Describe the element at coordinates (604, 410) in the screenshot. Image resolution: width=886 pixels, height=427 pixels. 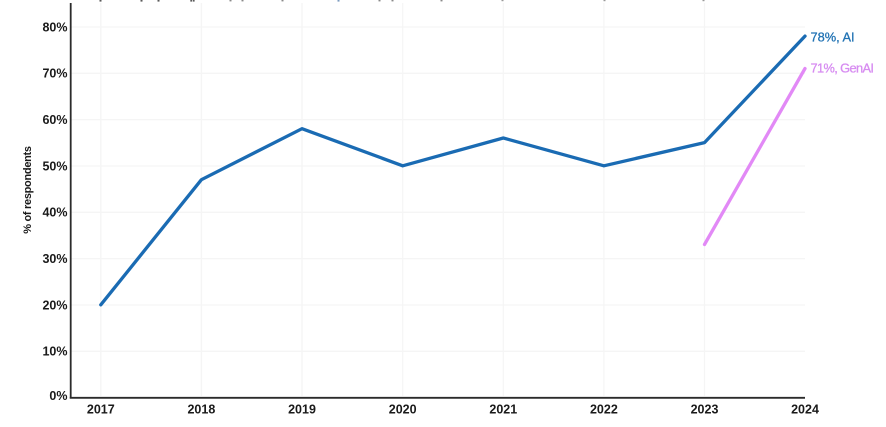
I see `svg-text: 2022` at that location.